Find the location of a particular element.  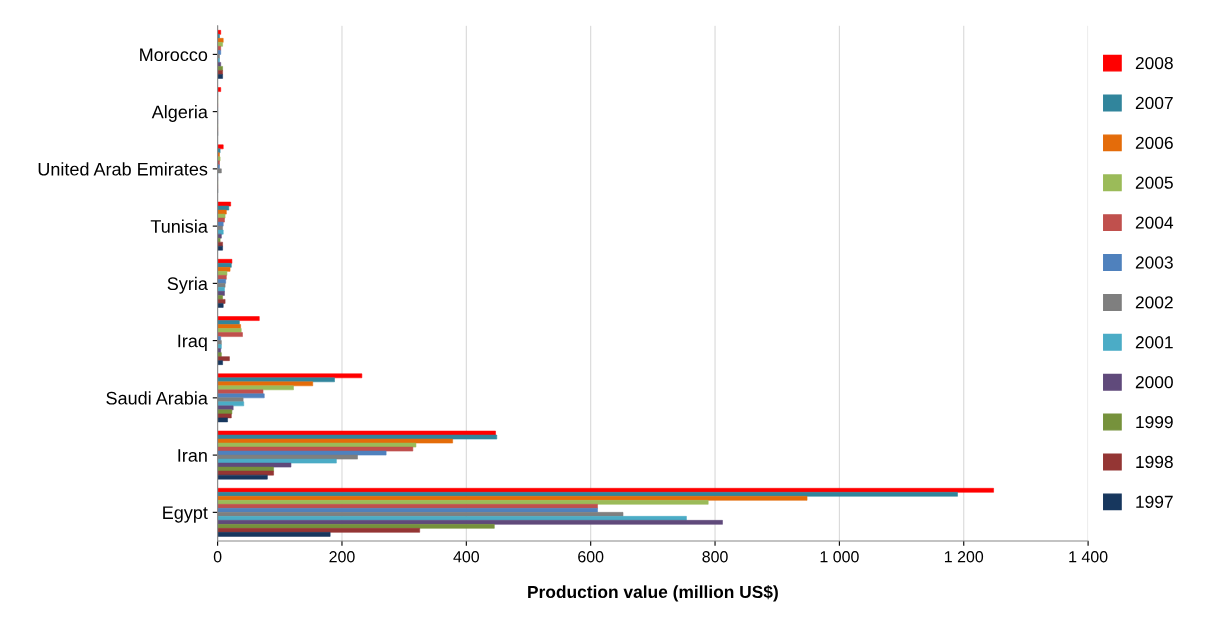

legend-label: 2004 is located at coordinates (1154, 222).